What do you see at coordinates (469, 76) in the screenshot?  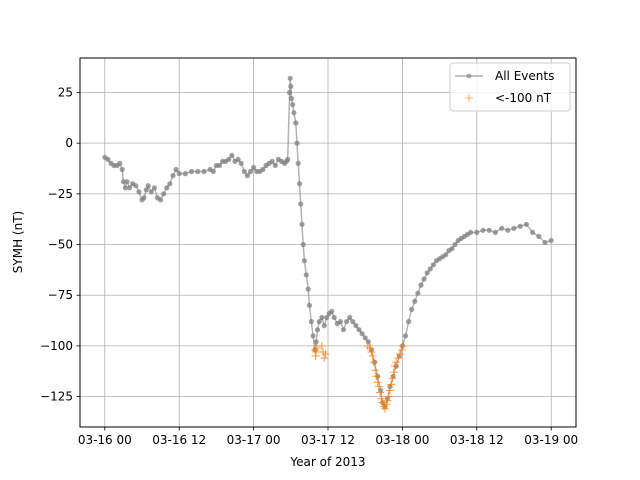 I see `legend-all-events-marker` at bounding box center [469, 76].